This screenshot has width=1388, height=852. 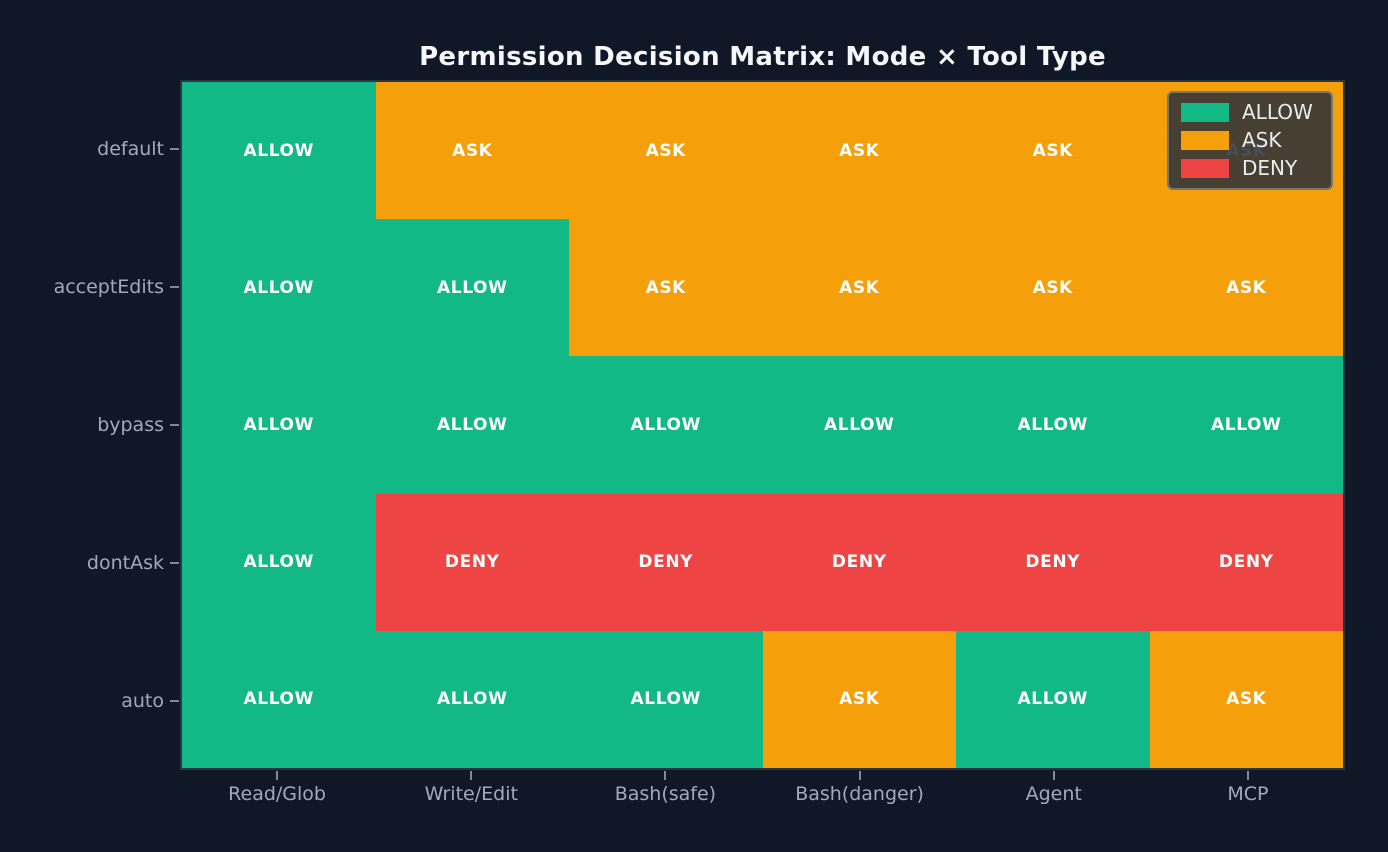 I want to click on heatmap-cell-acceptEdits-Agent: ASK, so click(x=1053, y=288).